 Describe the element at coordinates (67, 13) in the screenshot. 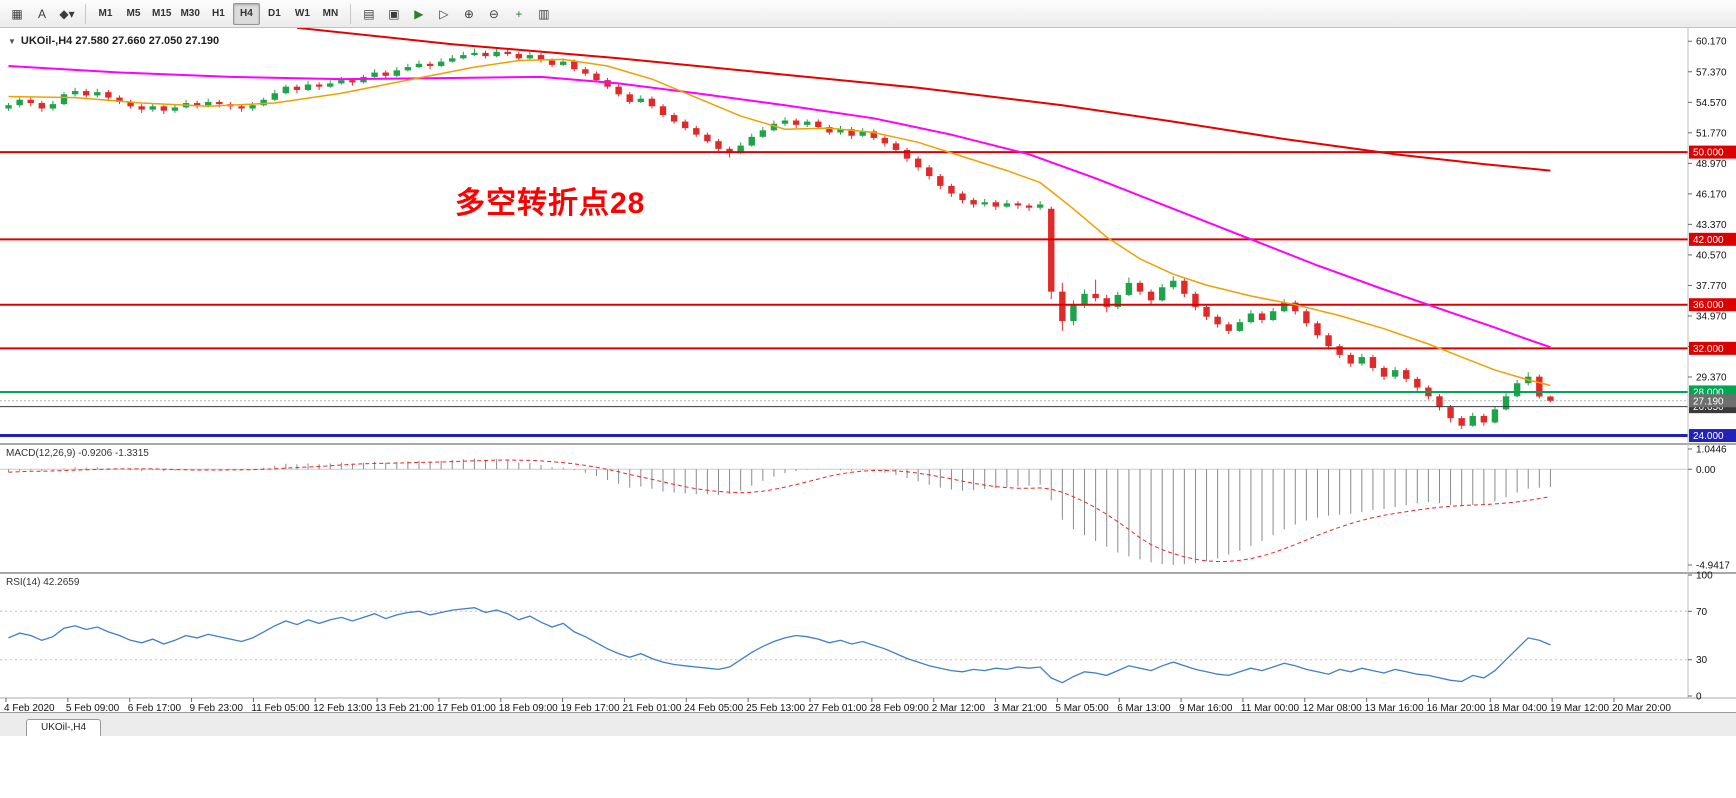

I see `styles-dropdown-icon: ◆▾` at that location.